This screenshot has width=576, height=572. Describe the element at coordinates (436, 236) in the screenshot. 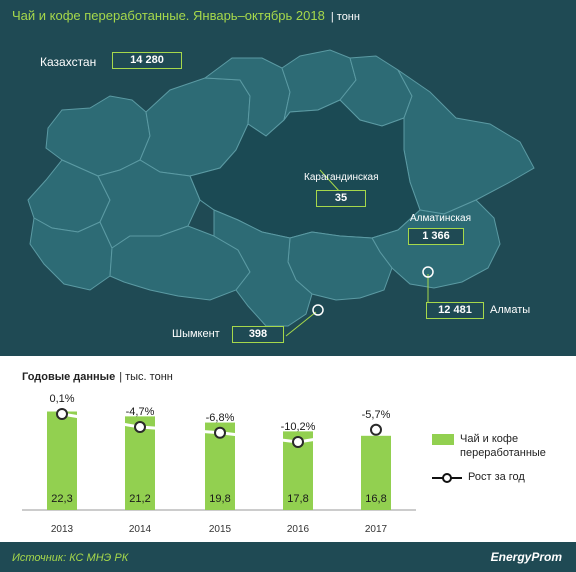

I see `value-almaty-region: 1 366` at that location.